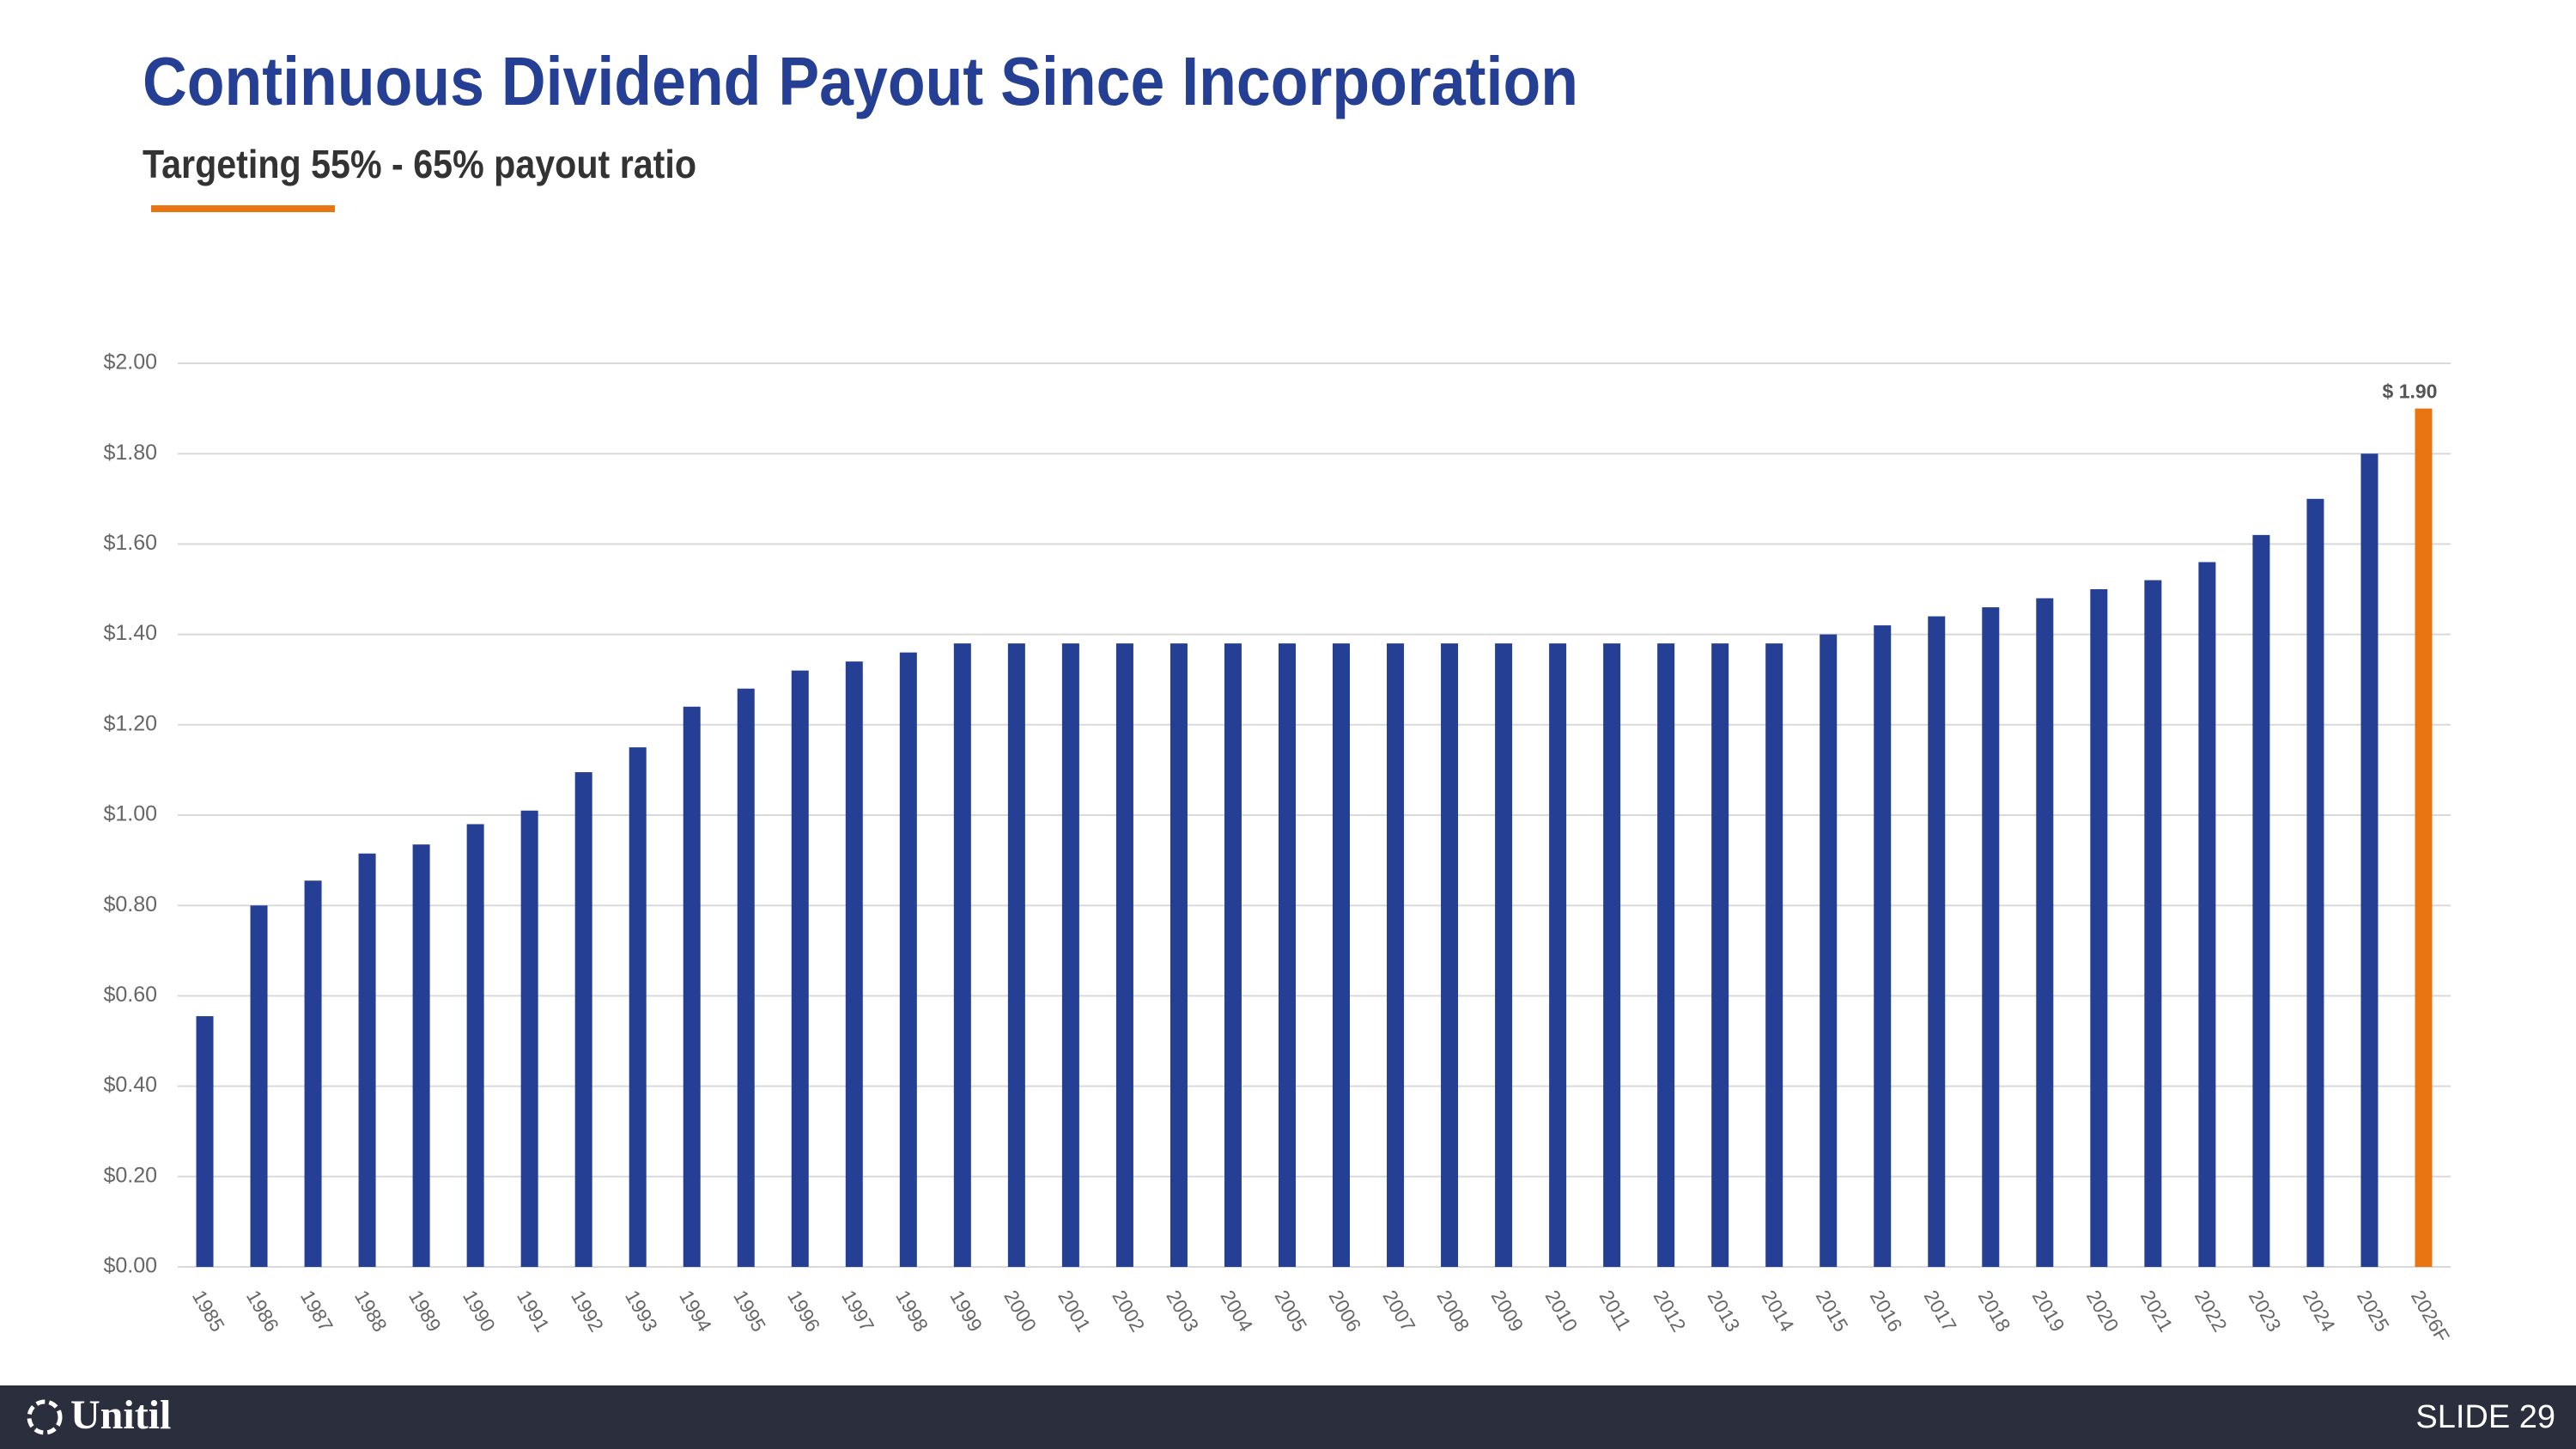 The image size is (2576, 1449). Describe the element at coordinates (121, 1415) in the screenshot. I see `logo: Unitil` at that location.